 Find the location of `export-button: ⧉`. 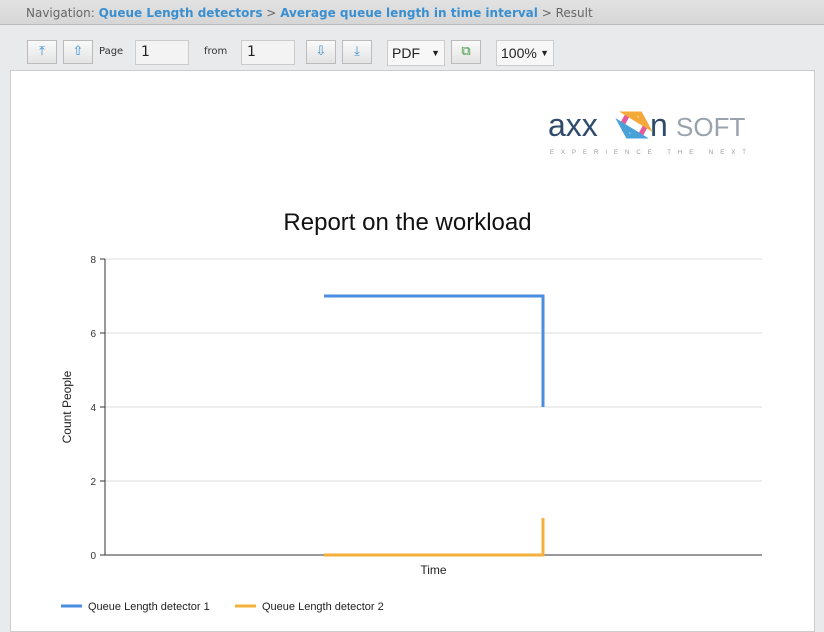

export-button: ⧉ is located at coordinates (466, 52).